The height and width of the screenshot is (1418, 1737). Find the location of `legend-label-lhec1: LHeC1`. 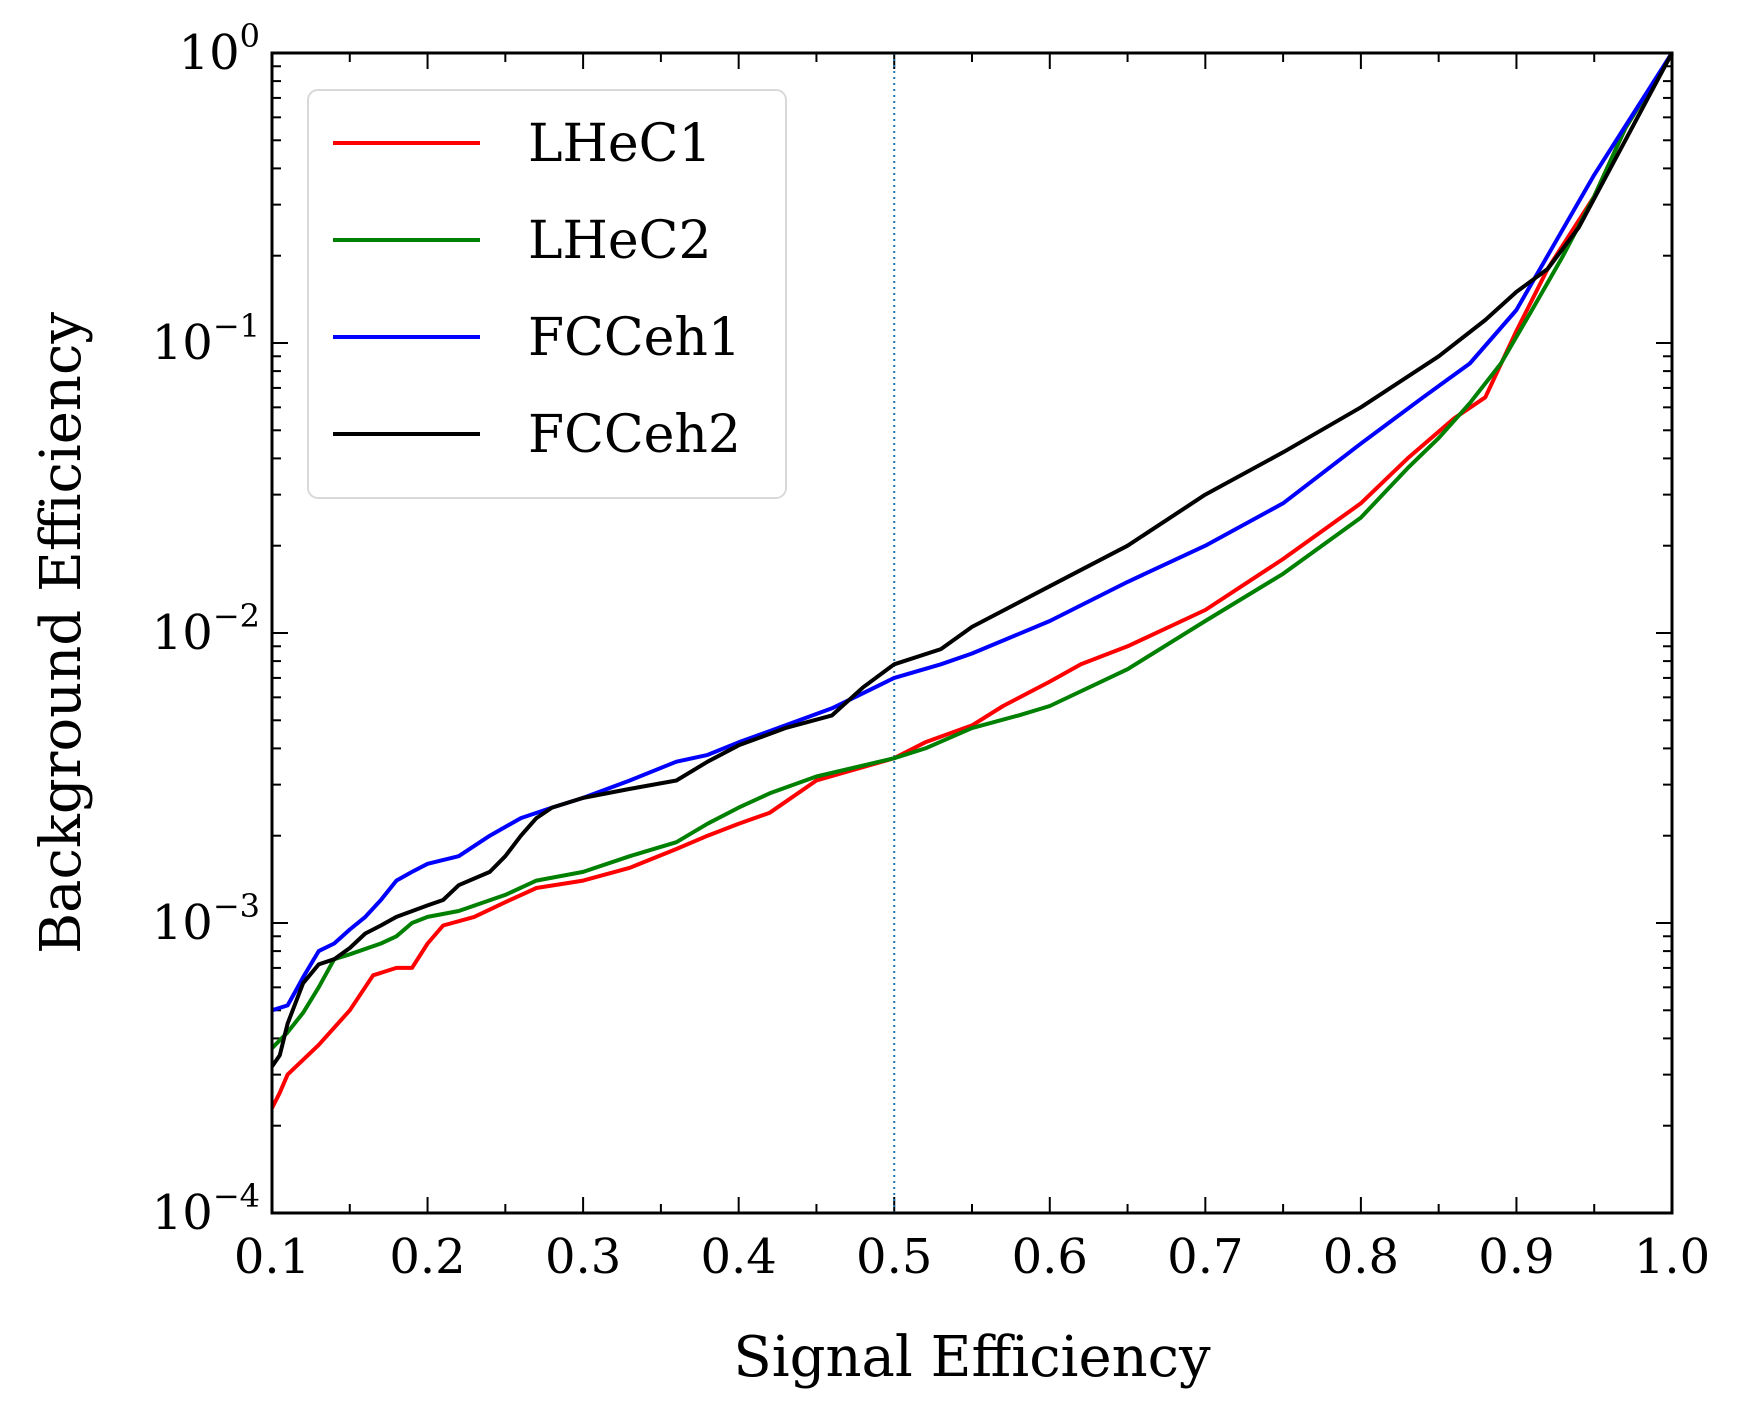

legend-label-lhec1: LHeC1 is located at coordinates (620, 144).